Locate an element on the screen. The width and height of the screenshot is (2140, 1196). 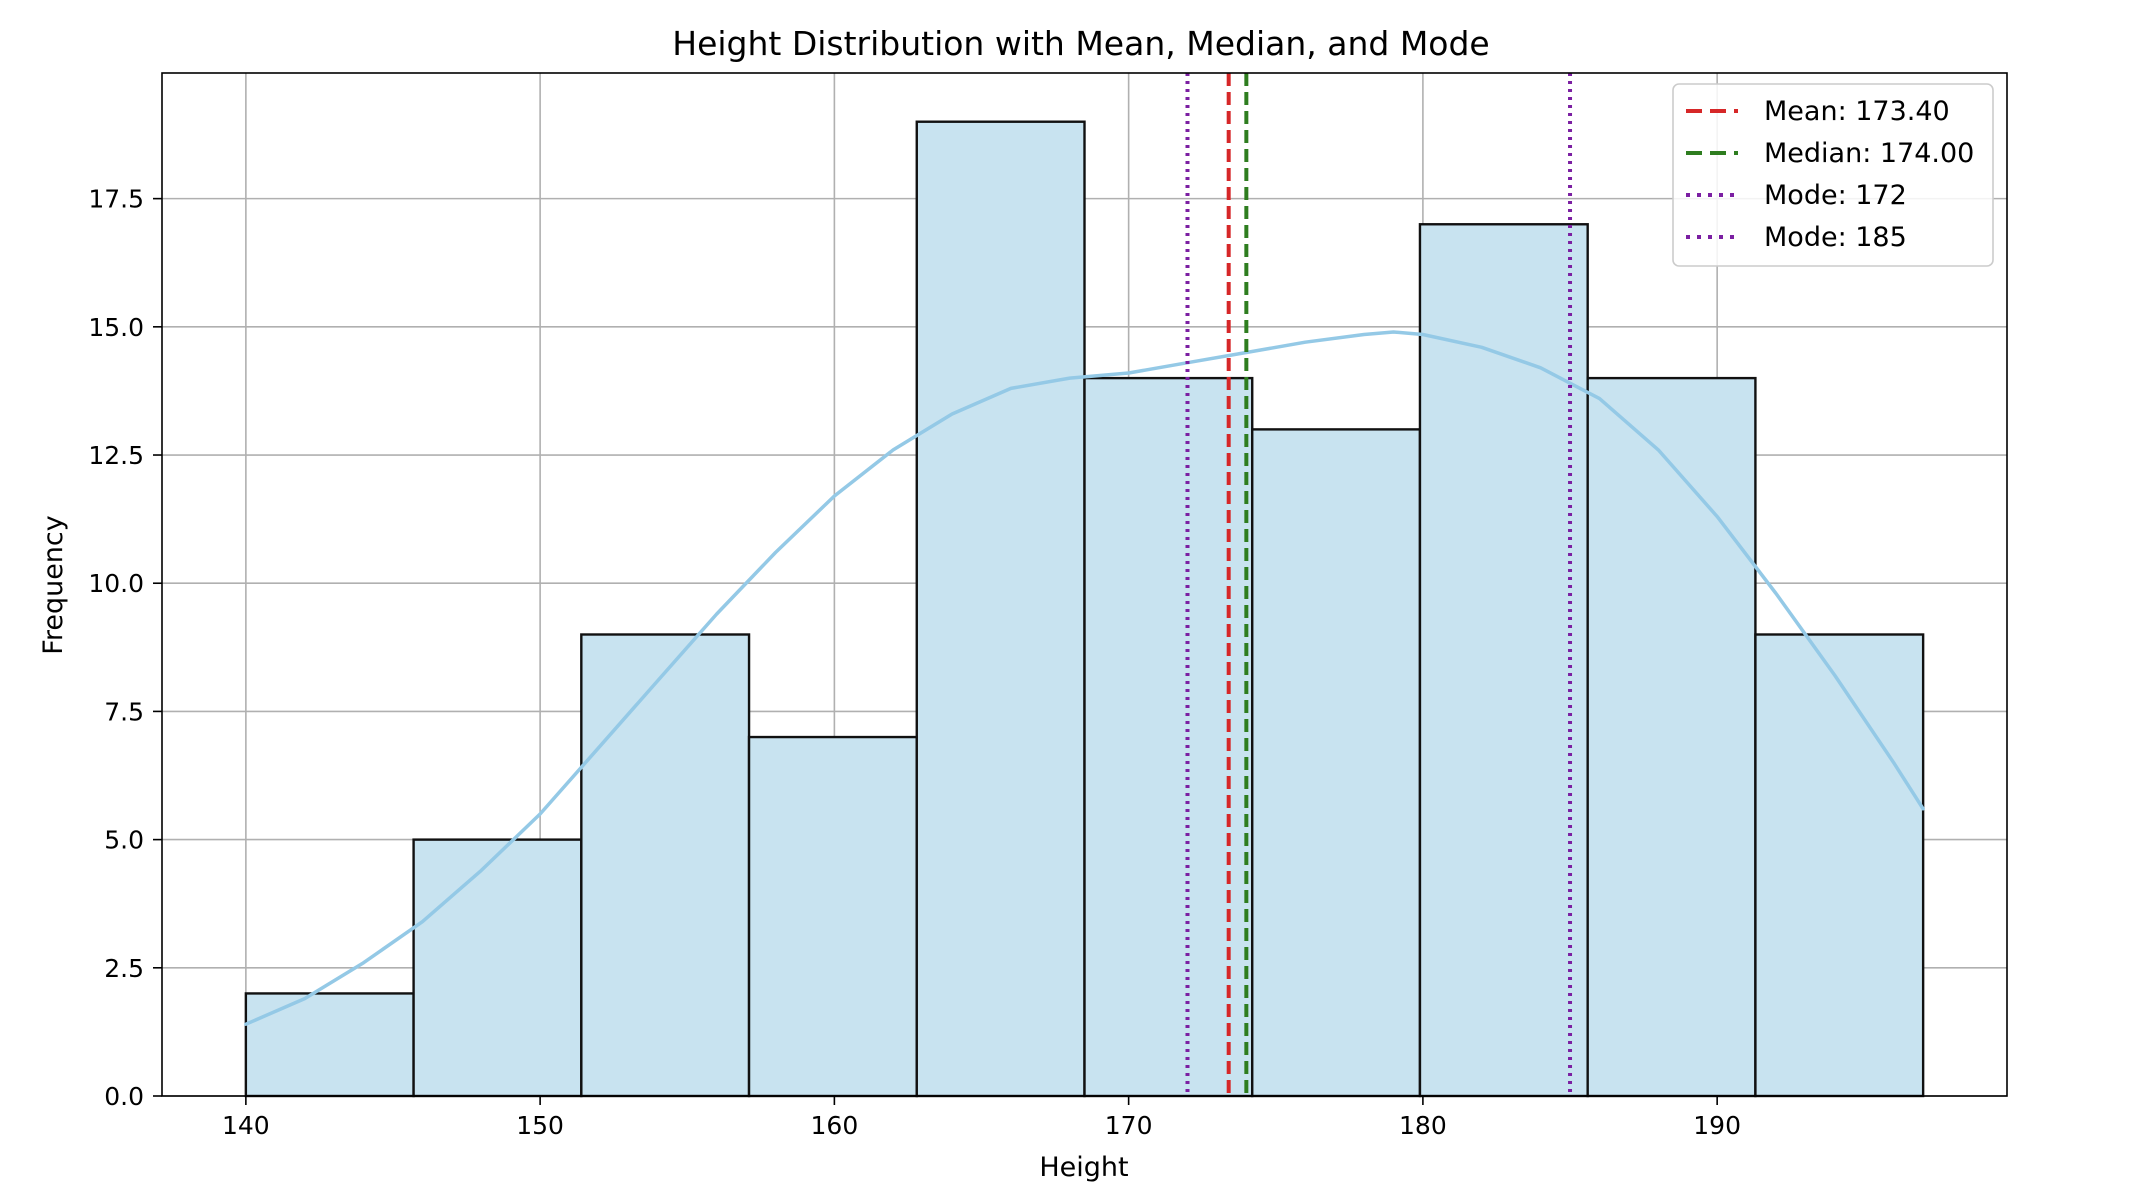
y-axis-label: Frequency is located at coordinates (53, 585).